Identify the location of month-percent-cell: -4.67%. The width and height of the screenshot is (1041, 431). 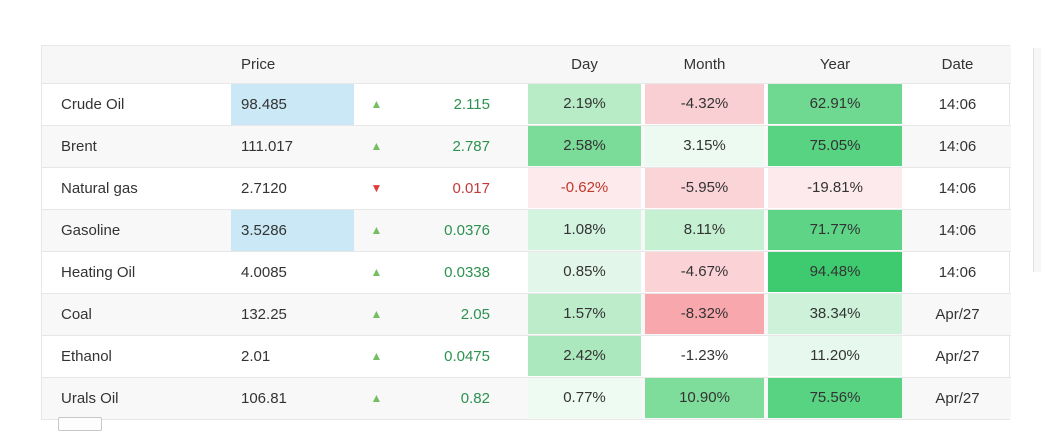
(704, 272).